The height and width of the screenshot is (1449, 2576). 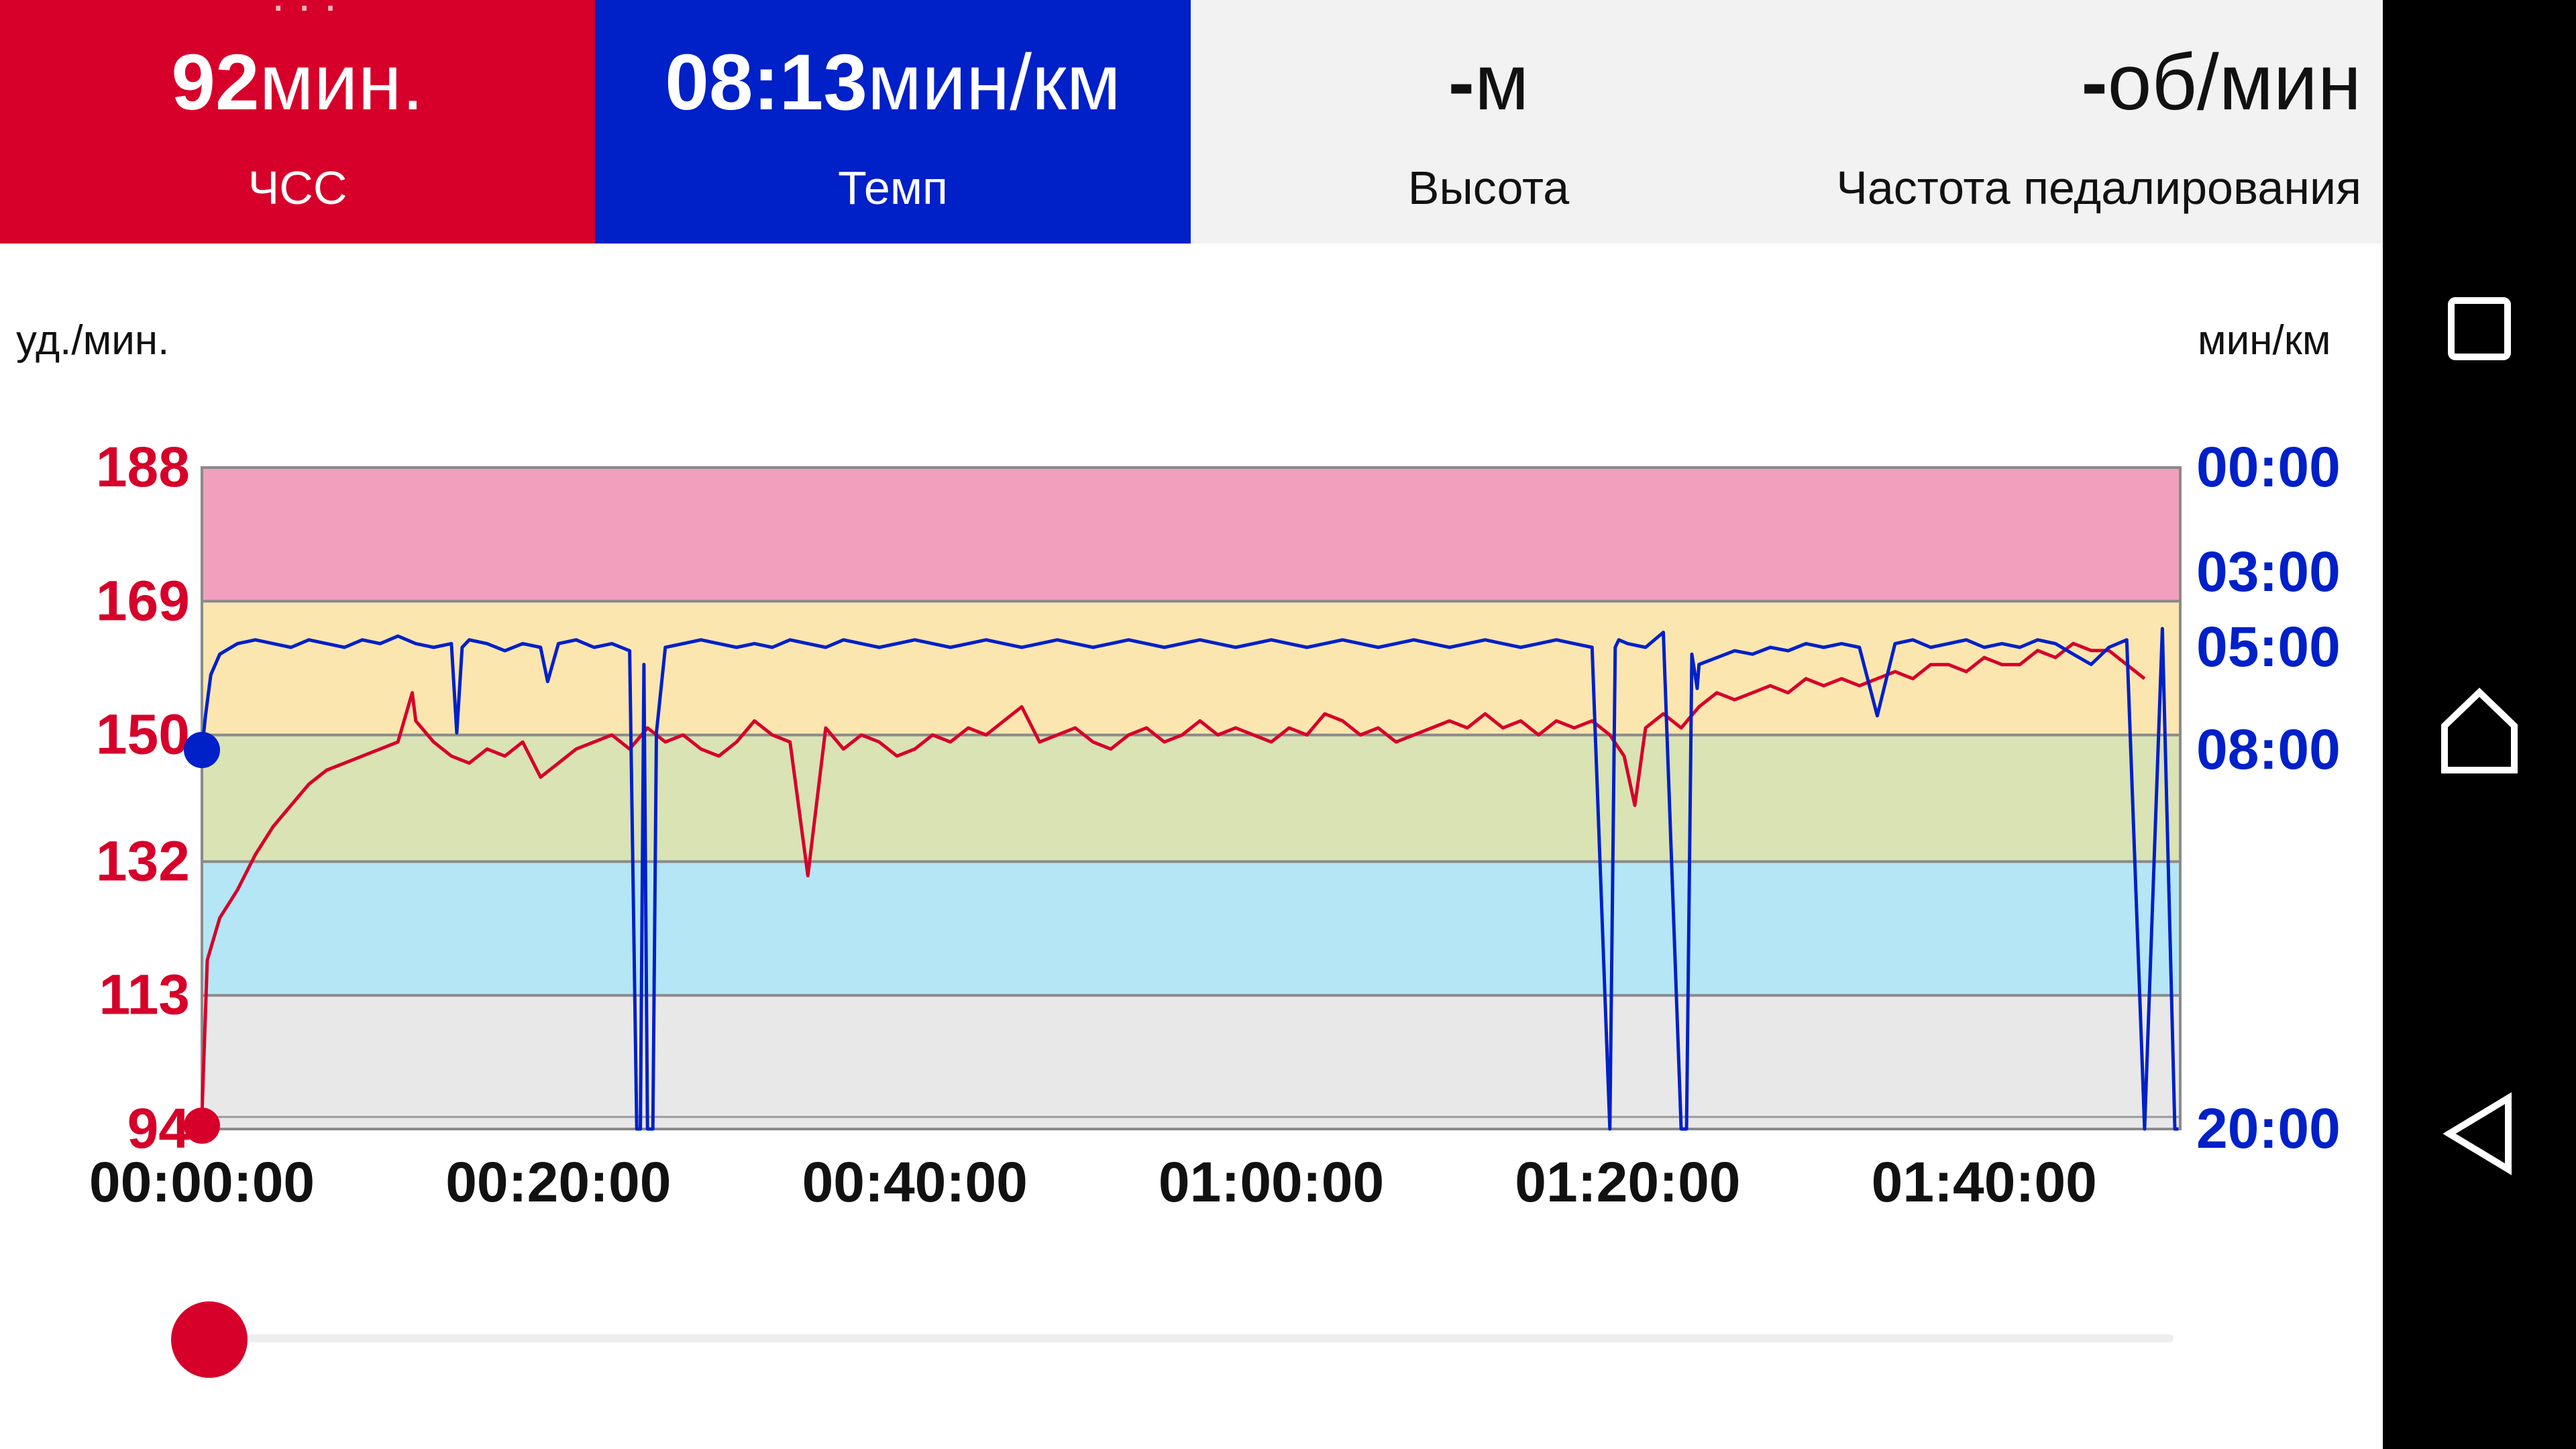 What do you see at coordinates (2268, 571) in the screenshot?
I see `pace-tick-0300: 03:00` at bounding box center [2268, 571].